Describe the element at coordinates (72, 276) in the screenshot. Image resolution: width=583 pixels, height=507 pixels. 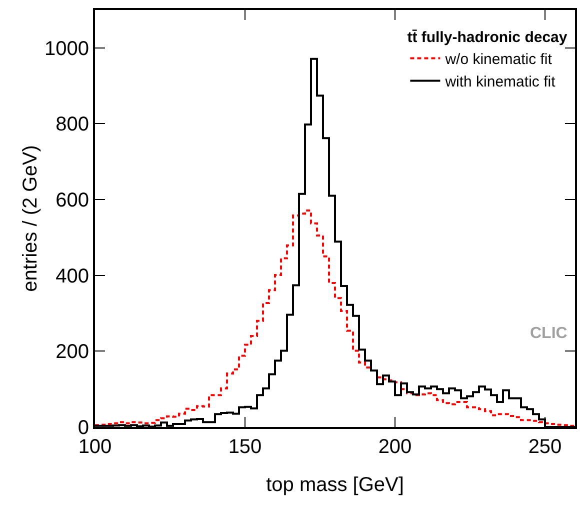
I see `y-tick-label: 400` at that location.